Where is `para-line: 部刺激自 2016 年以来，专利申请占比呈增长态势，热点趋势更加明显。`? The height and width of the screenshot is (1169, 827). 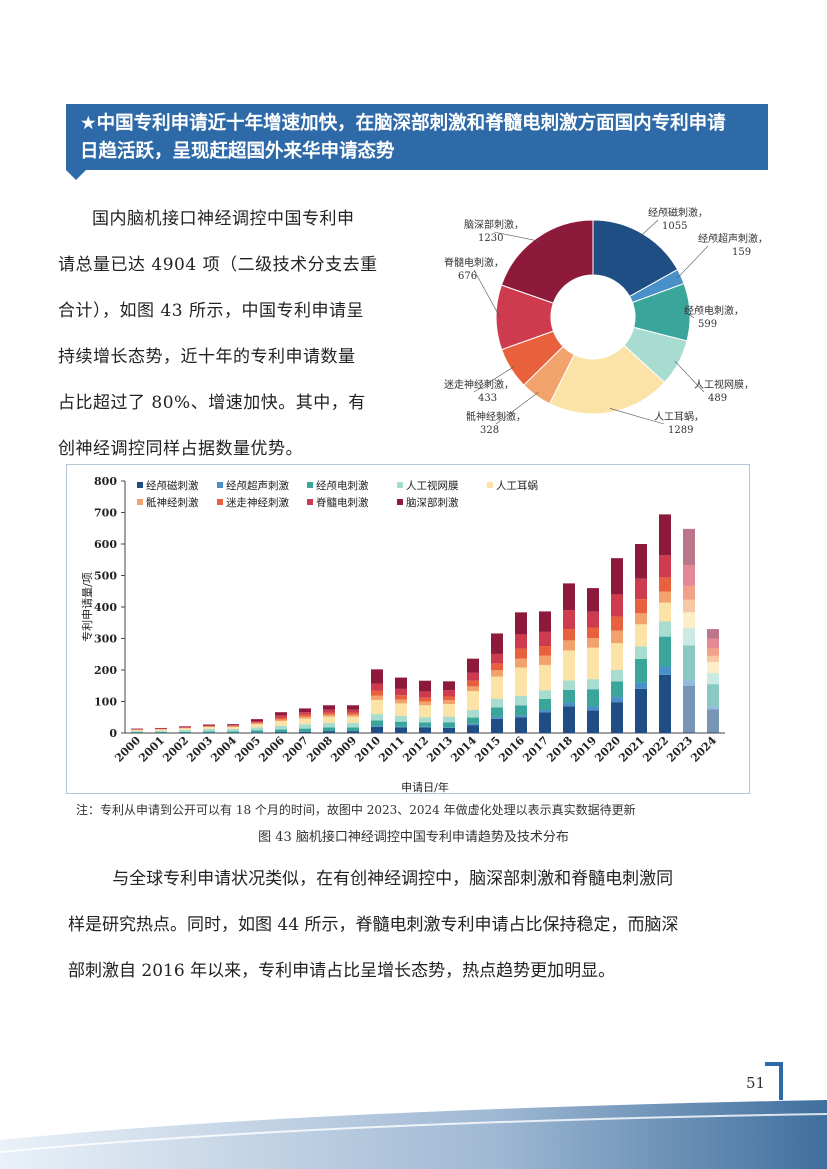 para-line: 部刺激自 2016 年以来，专利申请占比呈增长态势，热点趋势更加明显。 is located at coordinates (342, 971).